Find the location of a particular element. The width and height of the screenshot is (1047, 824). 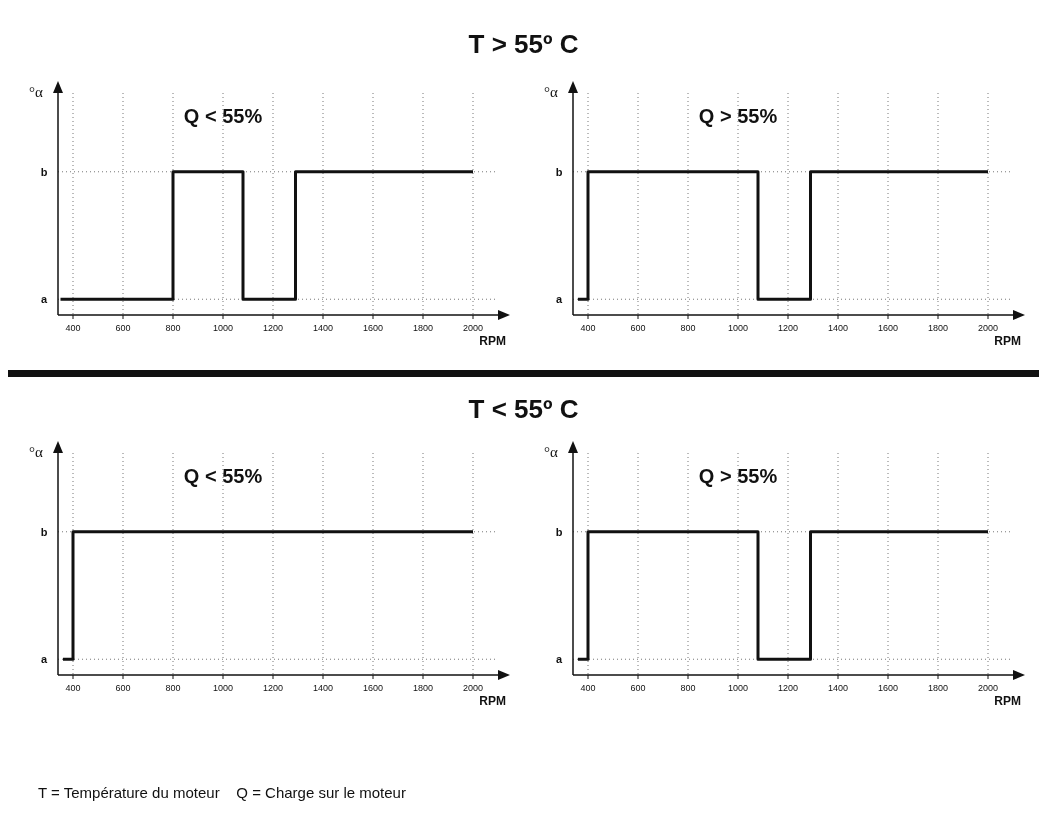

text: T = Température du moteur Q = Charge sur le moteur is located at coordinates (222, 792).